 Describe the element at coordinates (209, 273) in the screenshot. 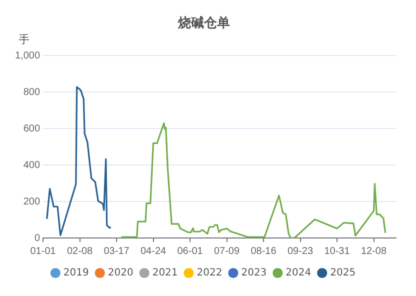

I see `legend-label: 2022` at that location.